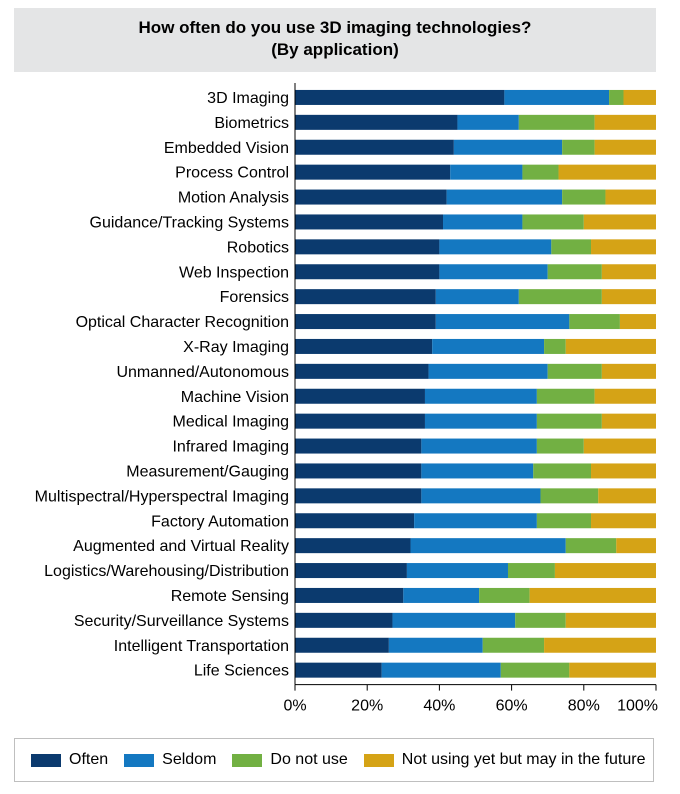 This screenshot has width=680, height=794. What do you see at coordinates (89, 759) in the screenshot?
I see `legend-label-often: Often` at bounding box center [89, 759].